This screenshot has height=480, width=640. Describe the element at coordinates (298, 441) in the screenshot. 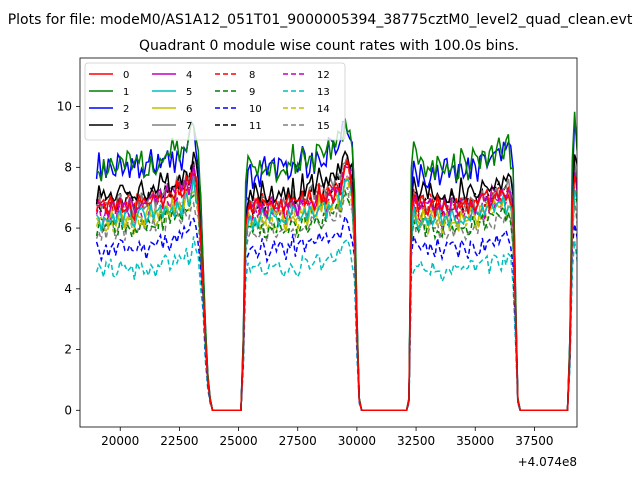

I see `x-tick-label: 27500` at that location.